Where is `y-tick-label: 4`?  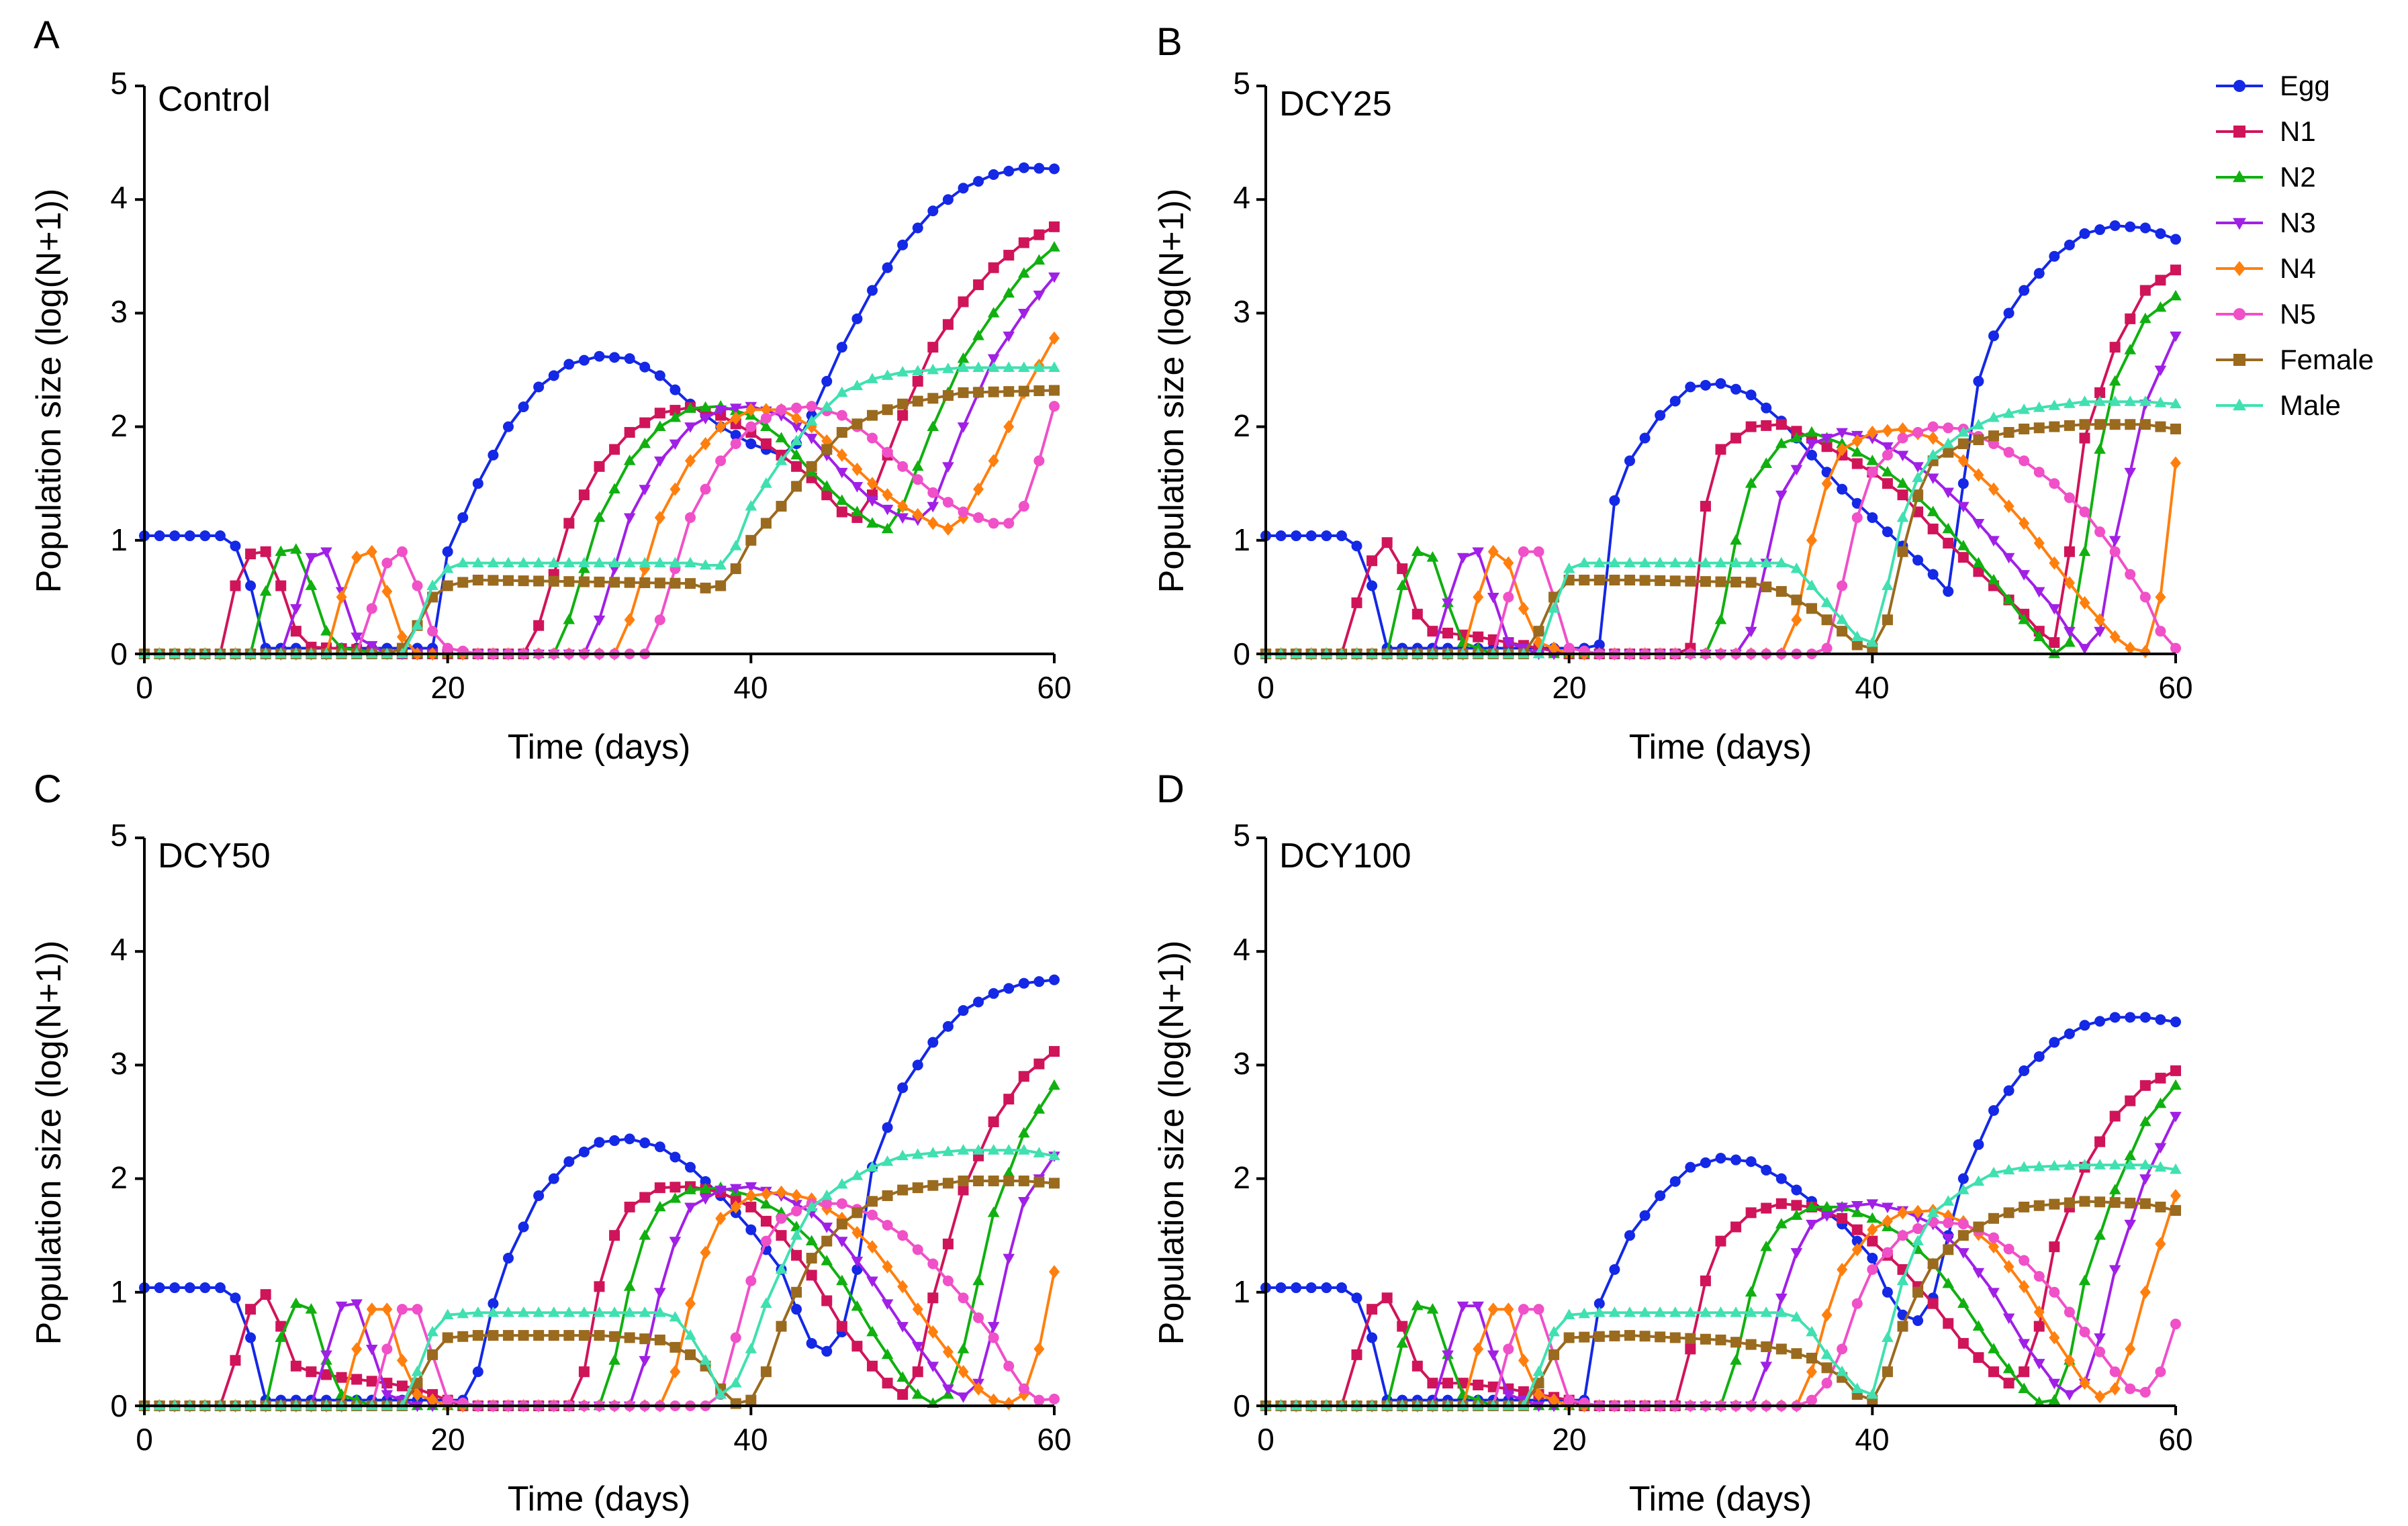 y-tick-label: 4 is located at coordinates (1241, 198).